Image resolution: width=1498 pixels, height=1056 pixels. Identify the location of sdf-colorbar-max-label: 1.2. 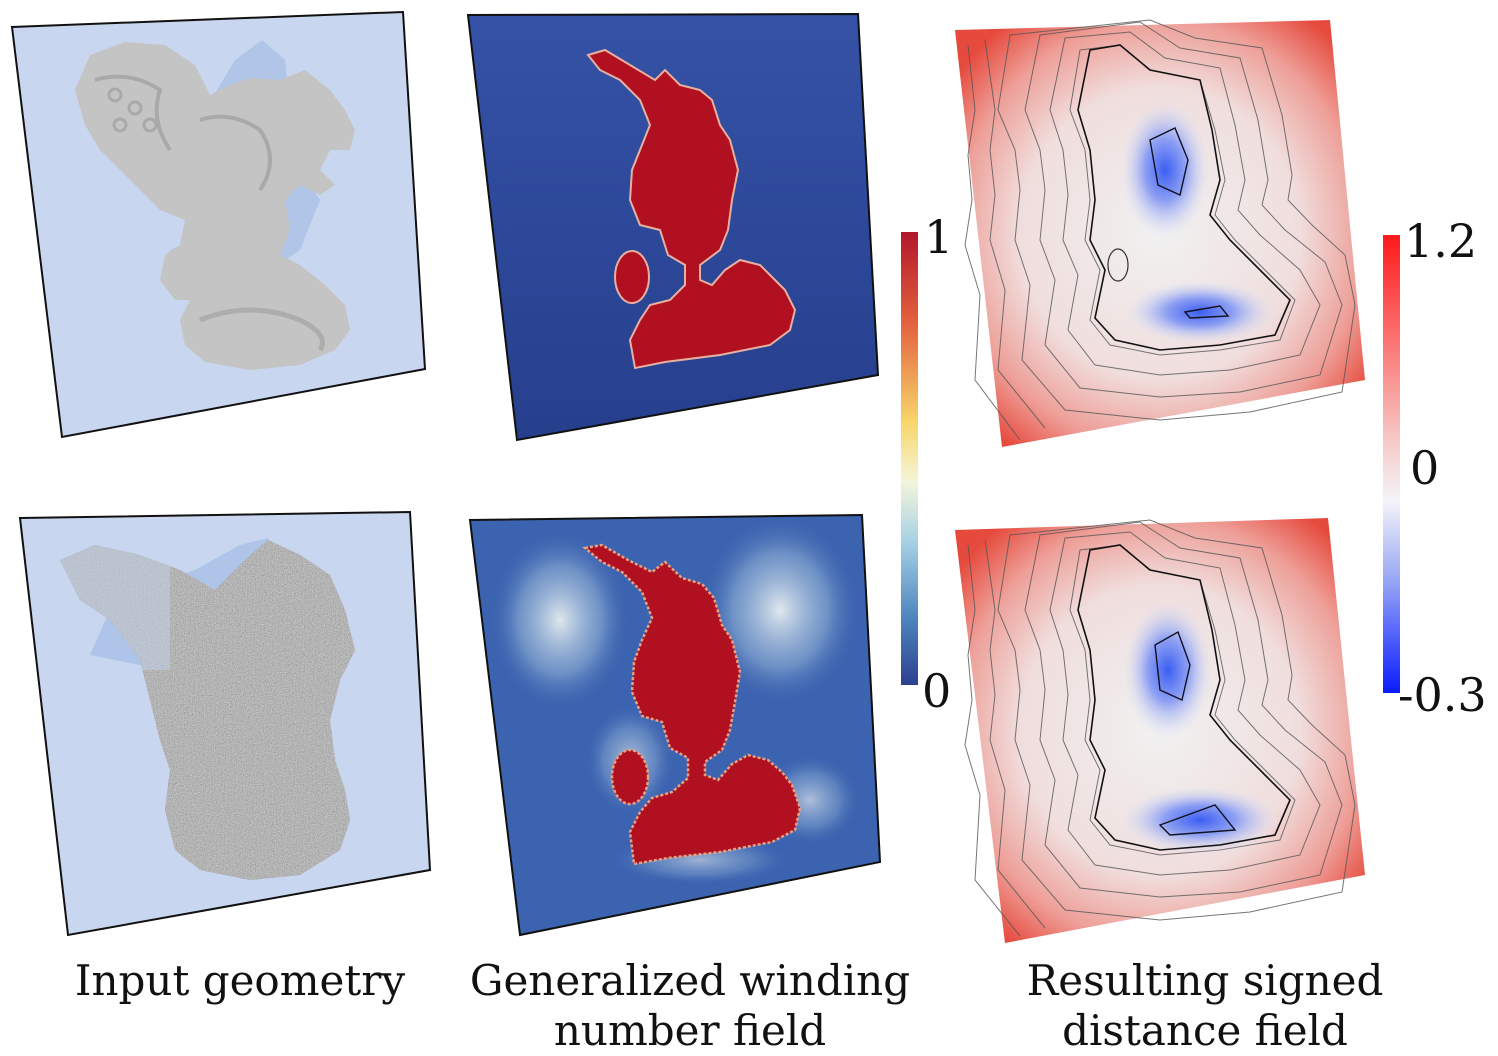
(1441, 241).